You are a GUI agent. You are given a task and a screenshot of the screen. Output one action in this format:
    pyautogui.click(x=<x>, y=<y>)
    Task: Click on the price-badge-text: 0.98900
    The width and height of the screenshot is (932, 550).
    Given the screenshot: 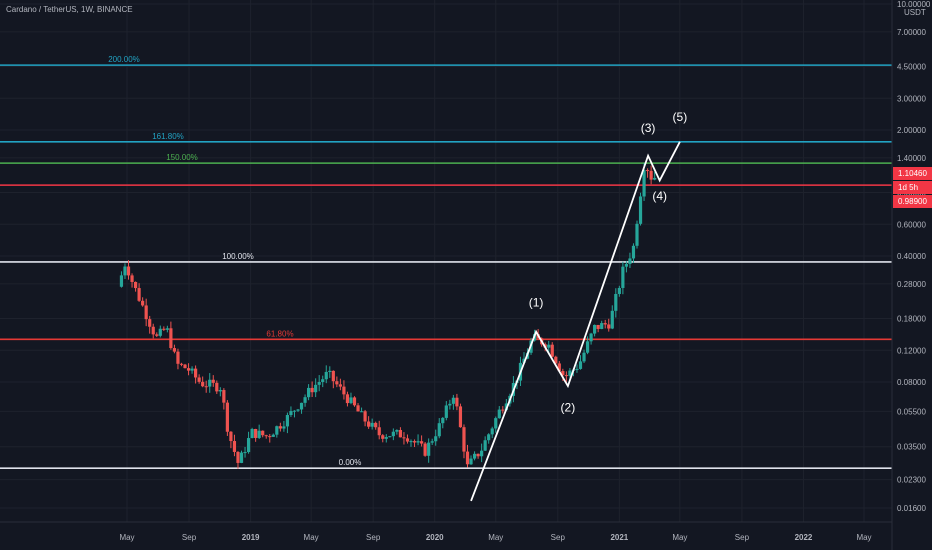 What is the action you would take?
    pyautogui.click(x=912, y=201)
    